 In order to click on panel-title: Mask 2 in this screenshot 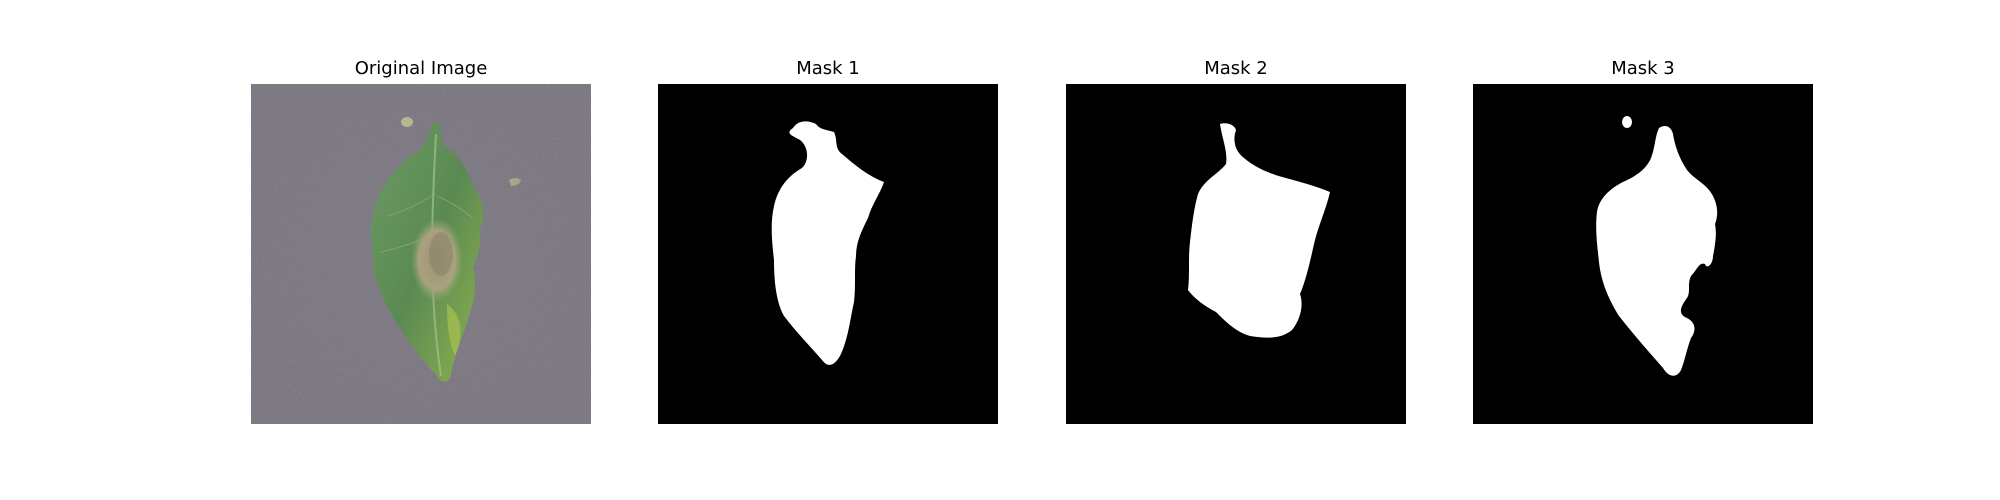, I will do `click(1236, 68)`.